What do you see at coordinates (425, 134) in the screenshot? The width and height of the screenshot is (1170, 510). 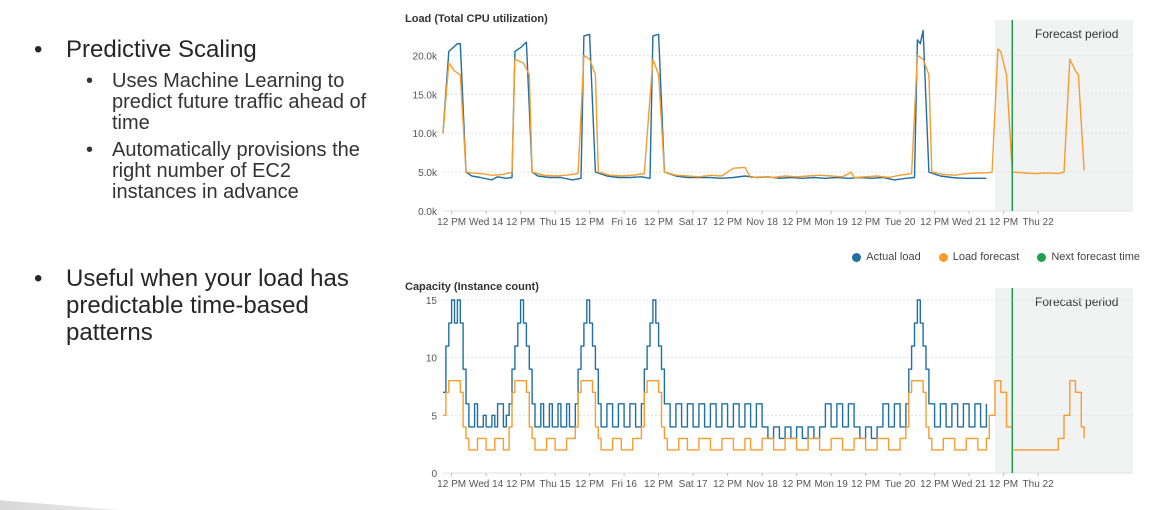 I see `load-y-tick-label: 10.0k` at bounding box center [425, 134].